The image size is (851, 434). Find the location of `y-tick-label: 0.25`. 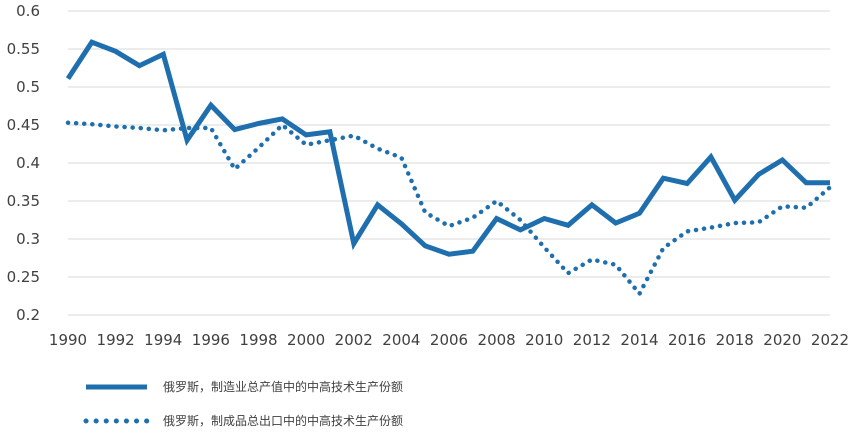

y-tick-label: 0.25 is located at coordinates (23, 277).